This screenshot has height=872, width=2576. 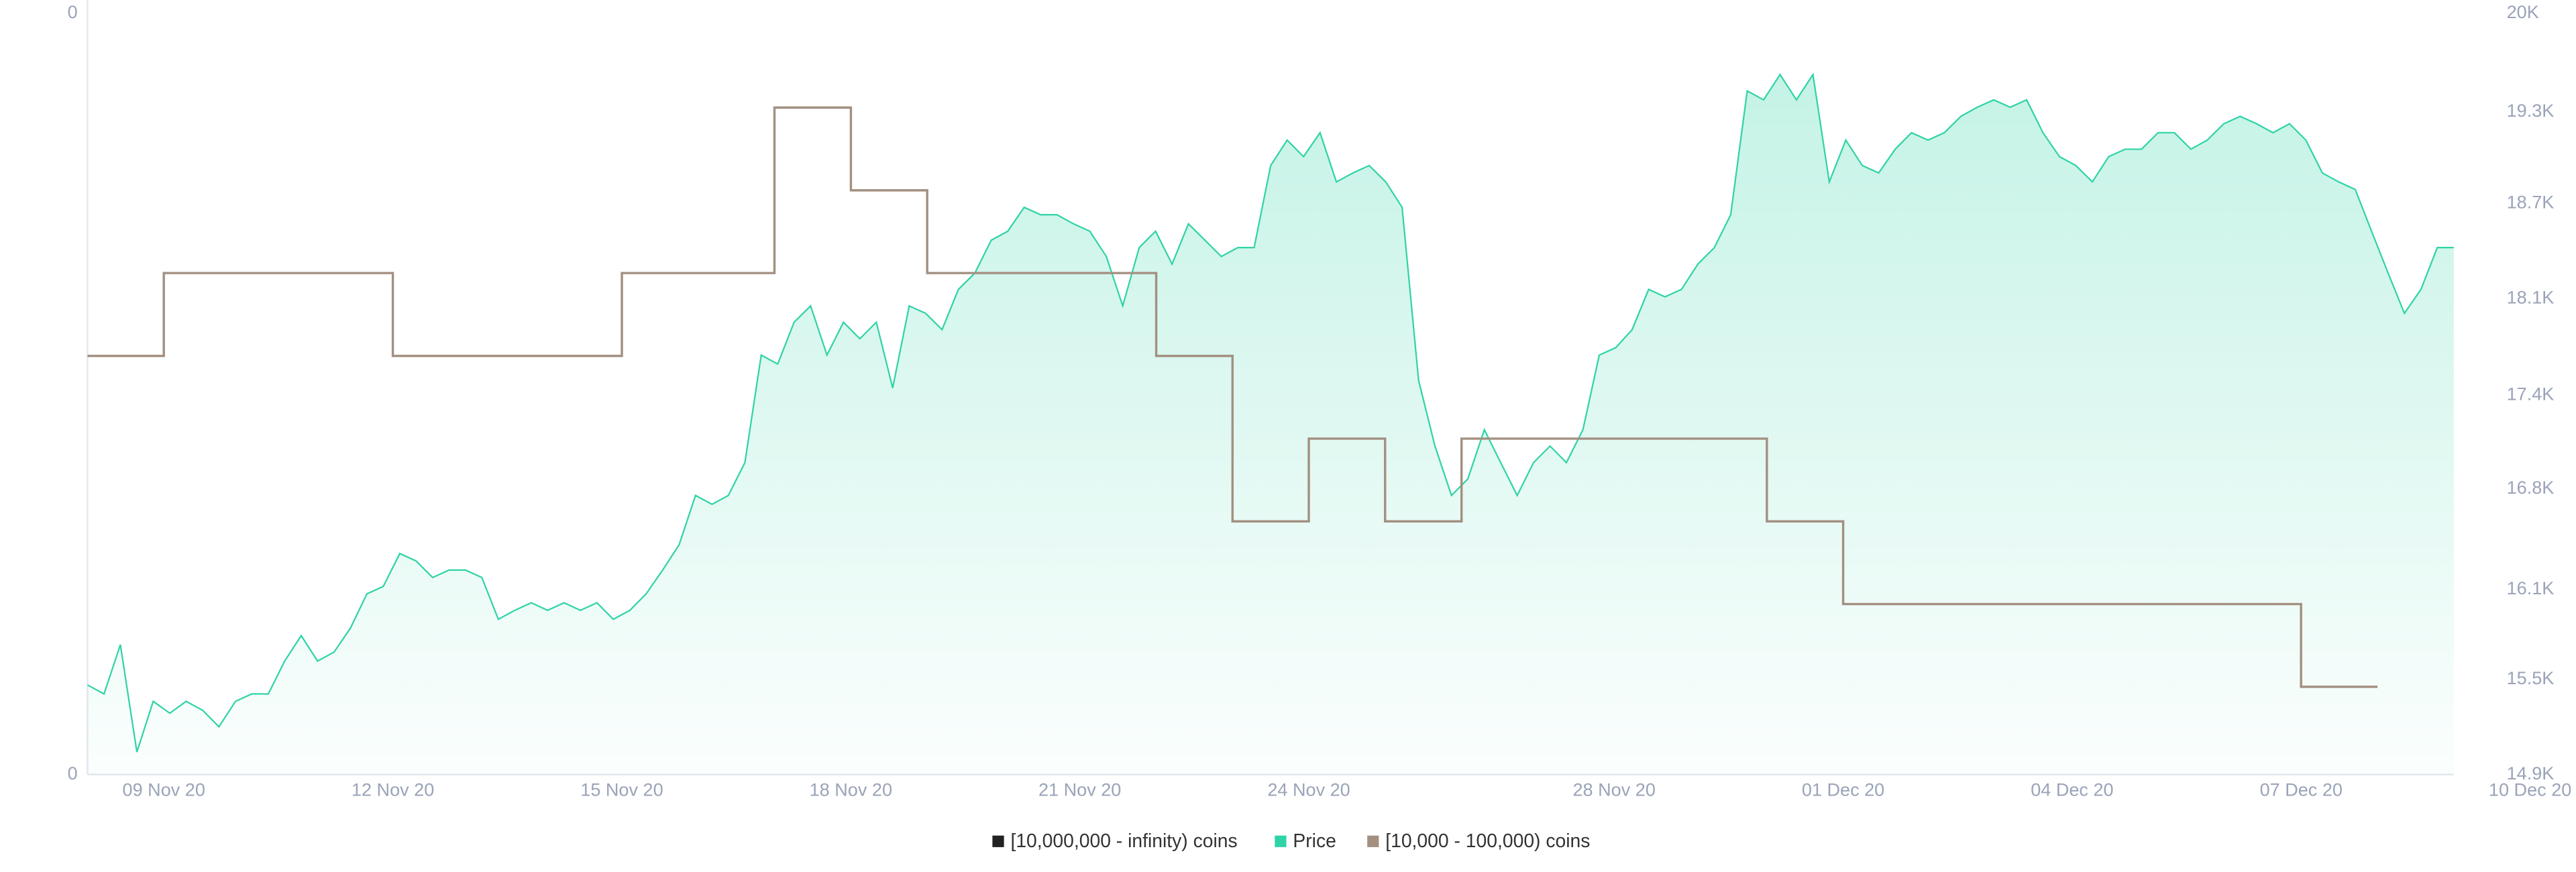 I want to click on y2-tick-label: 16.8K, so click(x=2531, y=488).